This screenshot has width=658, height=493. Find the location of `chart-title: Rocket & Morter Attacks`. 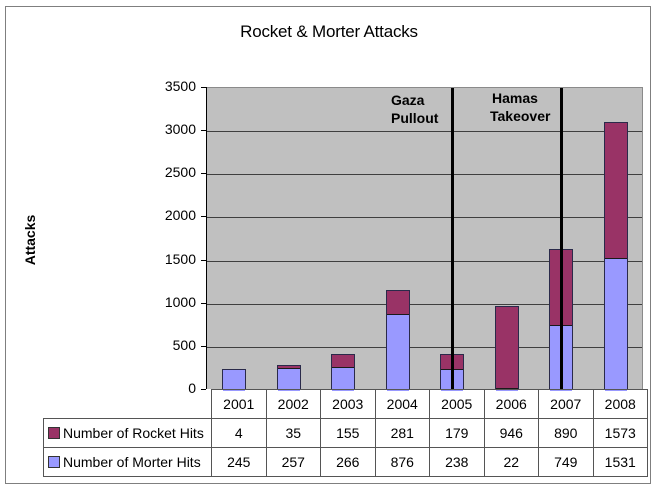

chart-title: Rocket & Morter Attacks is located at coordinates (329, 31).